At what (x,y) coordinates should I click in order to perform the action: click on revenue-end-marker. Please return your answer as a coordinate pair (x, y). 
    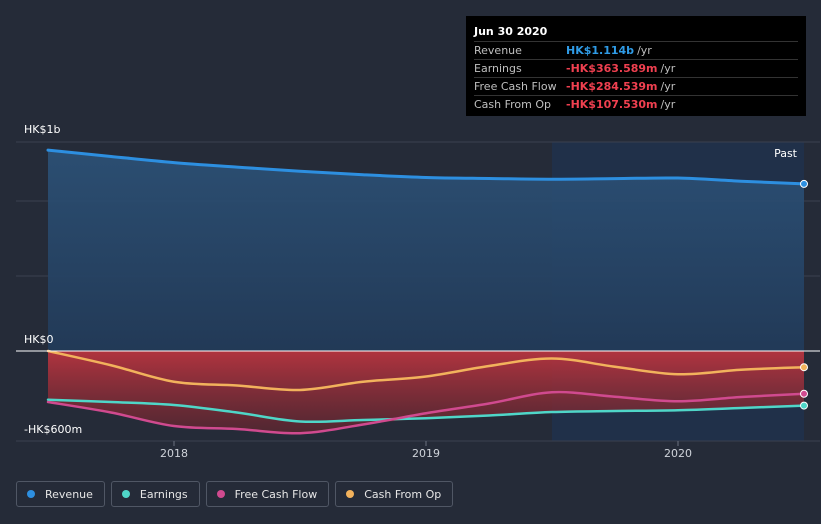
    Looking at the image, I should click on (804, 183).